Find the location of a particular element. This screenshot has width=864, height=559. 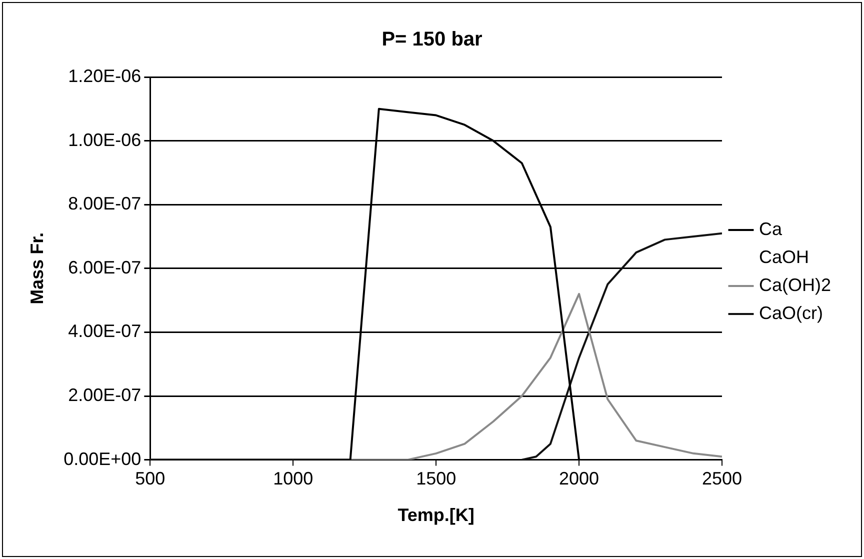

x-axis-title: Temp.[K] is located at coordinates (436, 515).